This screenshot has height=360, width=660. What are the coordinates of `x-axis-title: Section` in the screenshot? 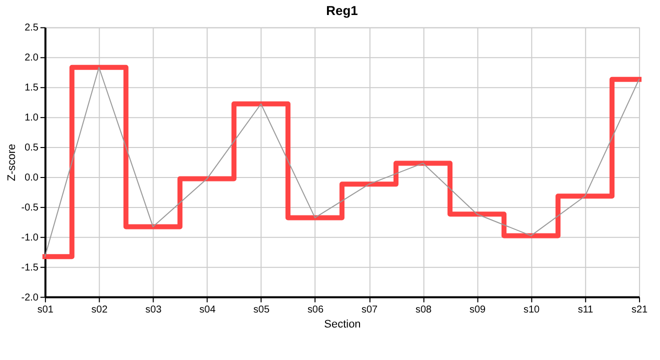 It's located at (342, 324).